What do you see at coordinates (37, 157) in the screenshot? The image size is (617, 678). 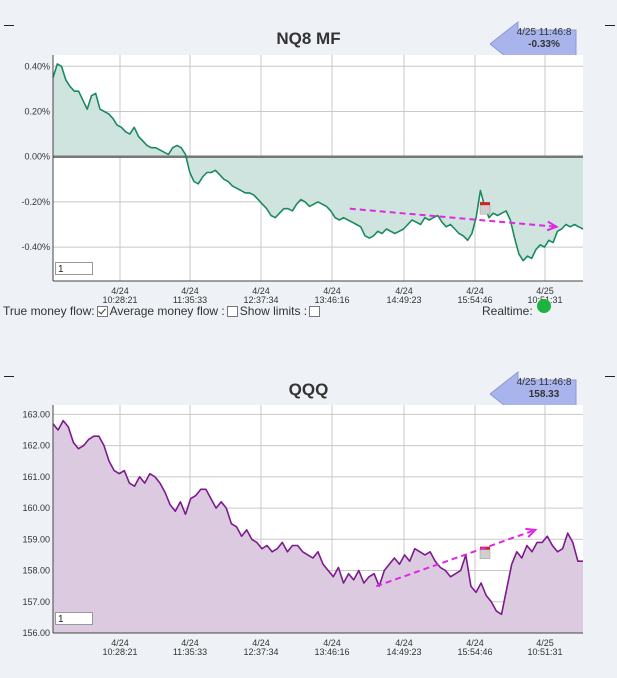 I see `y-tick-label: 0.00%` at bounding box center [37, 157].